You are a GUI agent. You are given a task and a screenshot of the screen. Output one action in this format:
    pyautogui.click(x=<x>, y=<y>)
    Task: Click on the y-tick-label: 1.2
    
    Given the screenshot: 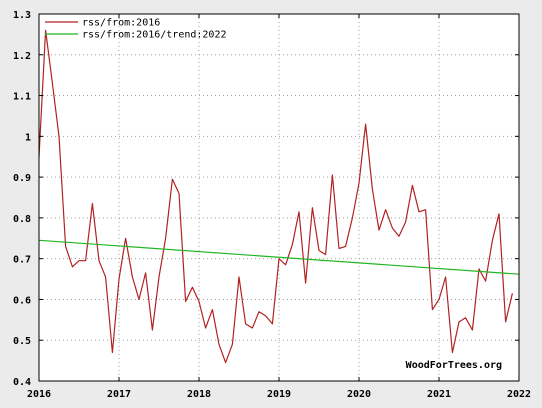 What is the action you would take?
    pyautogui.click(x=22, y=56)
    